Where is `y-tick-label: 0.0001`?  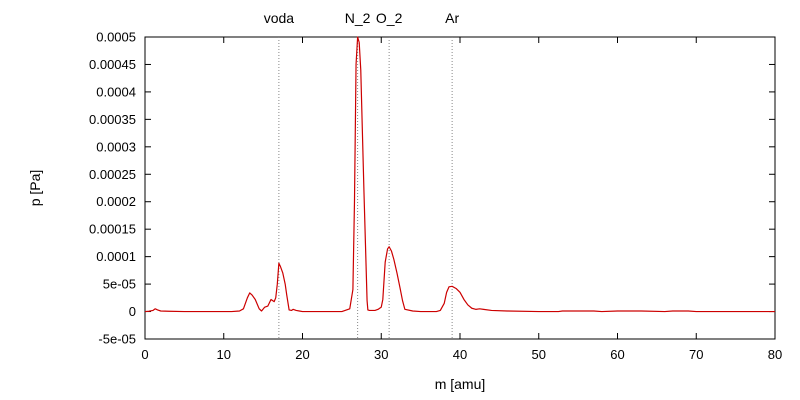 y-tick-label: 0.0001 is located at coordinates (116, 256).